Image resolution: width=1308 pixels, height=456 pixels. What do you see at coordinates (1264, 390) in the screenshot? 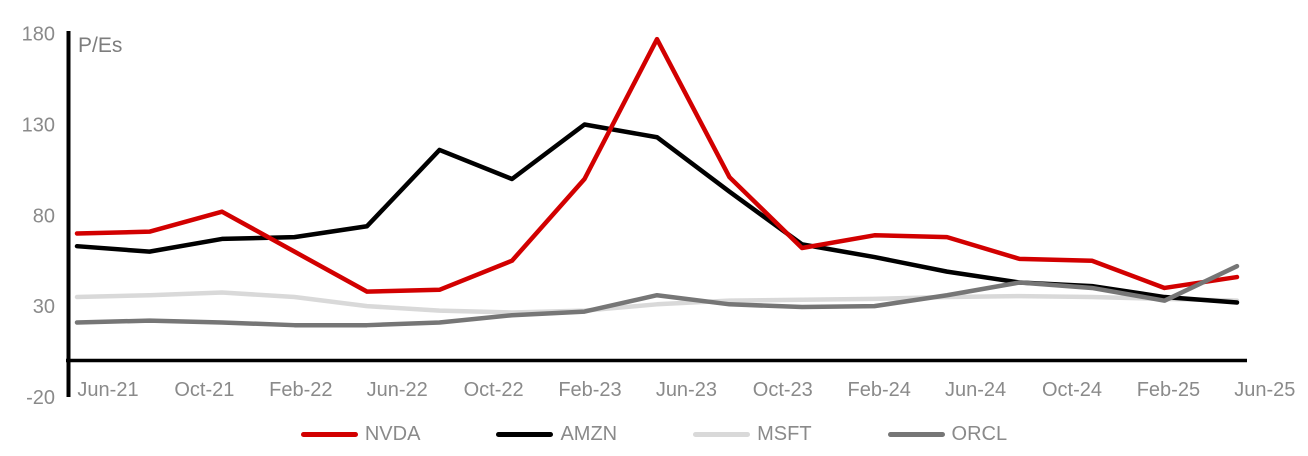
I see `x-tick-label: Jun-25` at bounding box center [1264, 390].